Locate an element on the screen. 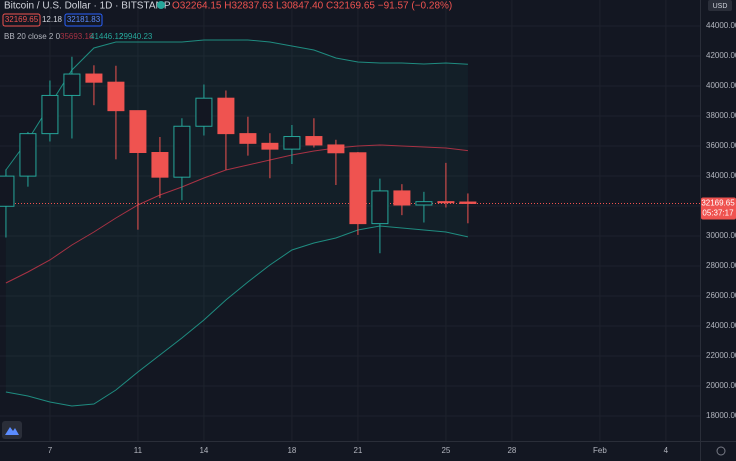  symbol: Bitcoin / U.S. Dollar · 1D · BITSTAMP is located at coordinates (87, 6).